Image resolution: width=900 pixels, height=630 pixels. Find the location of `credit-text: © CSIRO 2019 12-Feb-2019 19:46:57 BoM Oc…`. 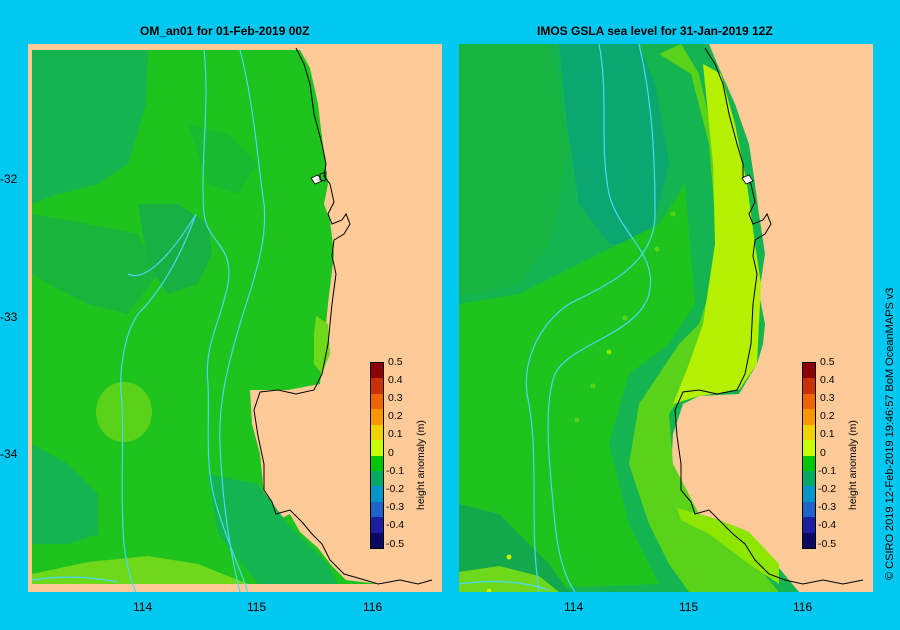

credit-text: © CSIRO 2019 12-Feb-2019 19:46:57 BoM Oc… is located at coordinates (890, 433).